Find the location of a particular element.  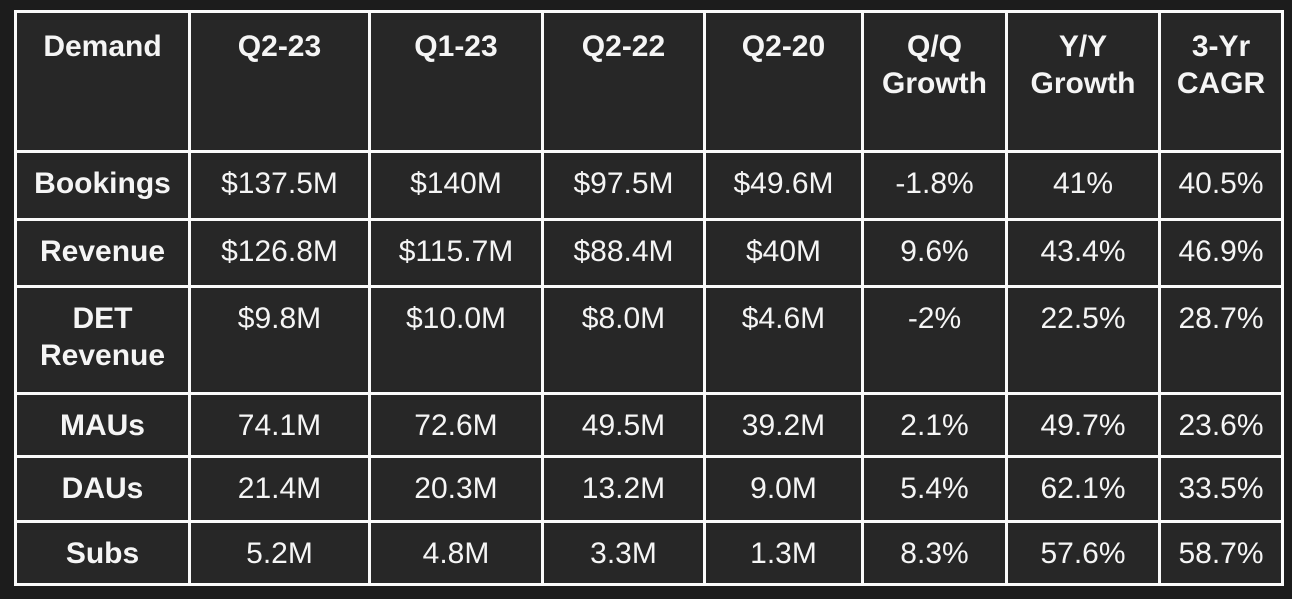

cell-daus-q-q-growth: 5.4% is located at coordinates (934, 489).